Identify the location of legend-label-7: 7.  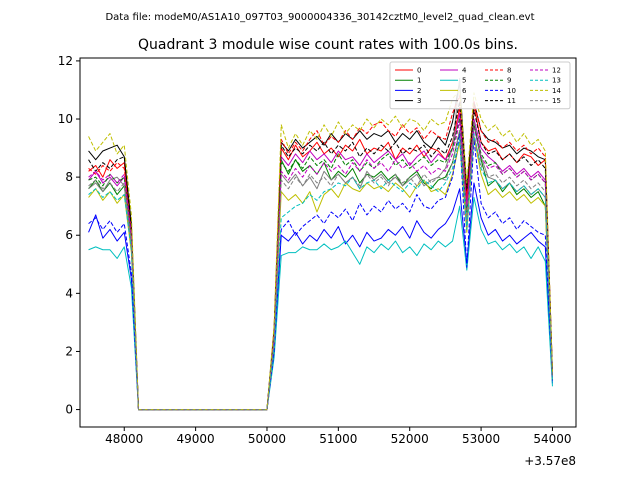
(464, 101).